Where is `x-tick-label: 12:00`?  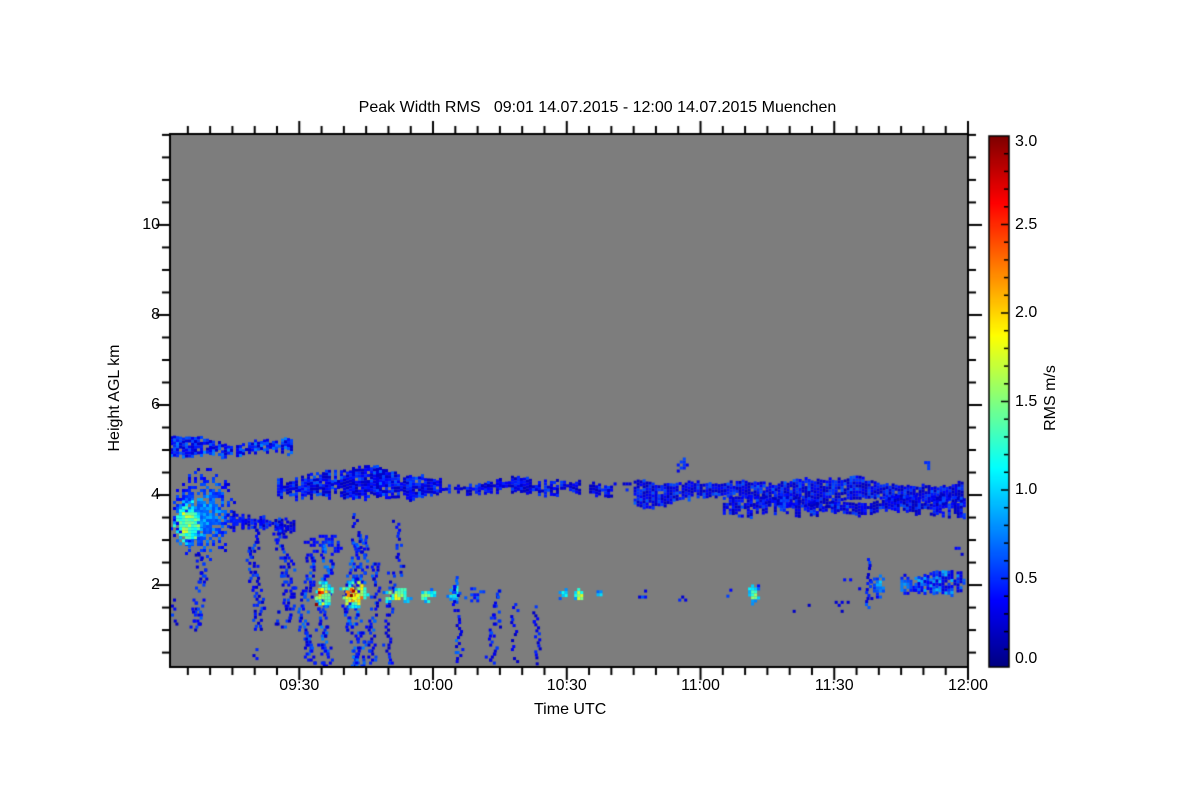 x-tick-label: 12:00 is located at coordinates (968, 685).